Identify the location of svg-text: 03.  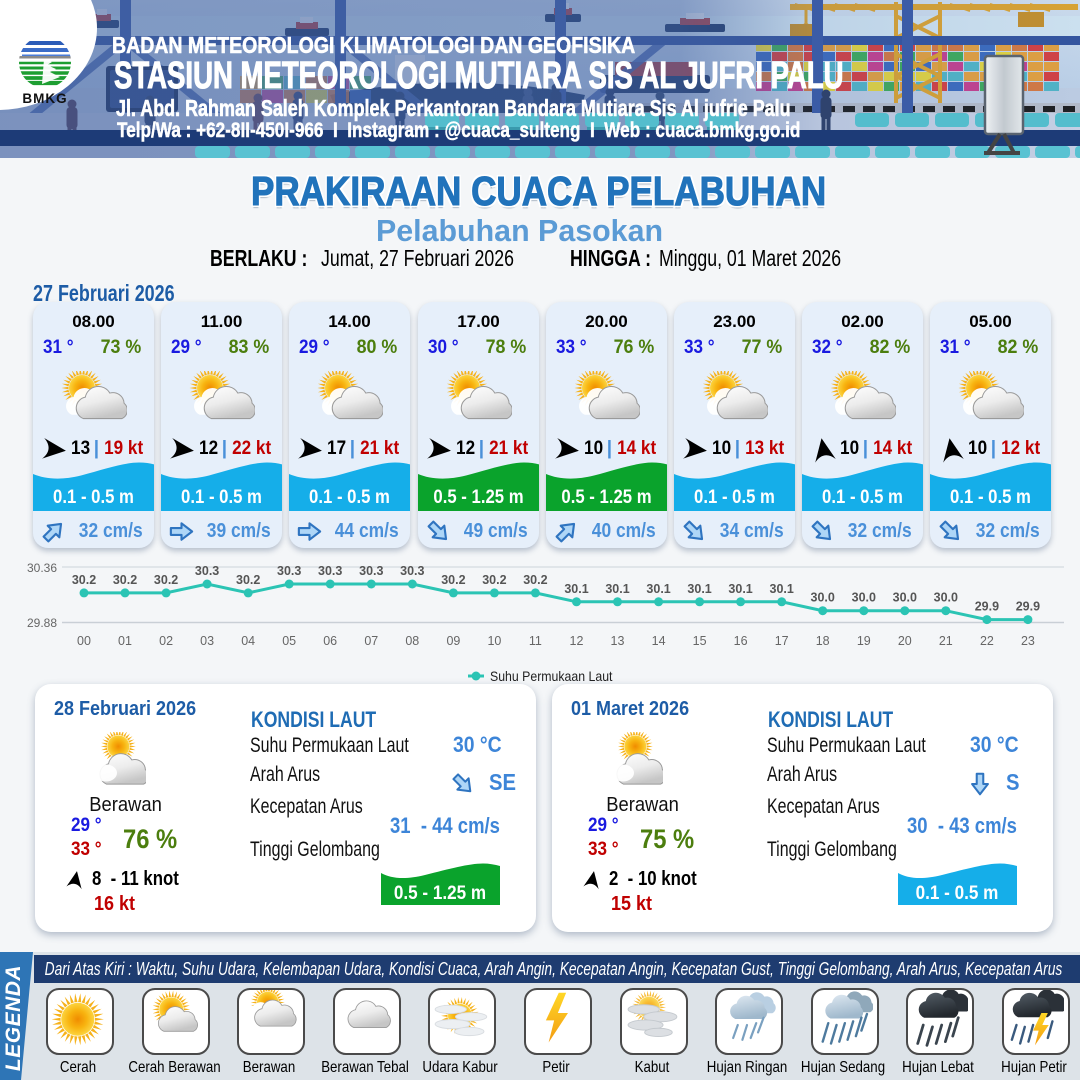
(207, 641).